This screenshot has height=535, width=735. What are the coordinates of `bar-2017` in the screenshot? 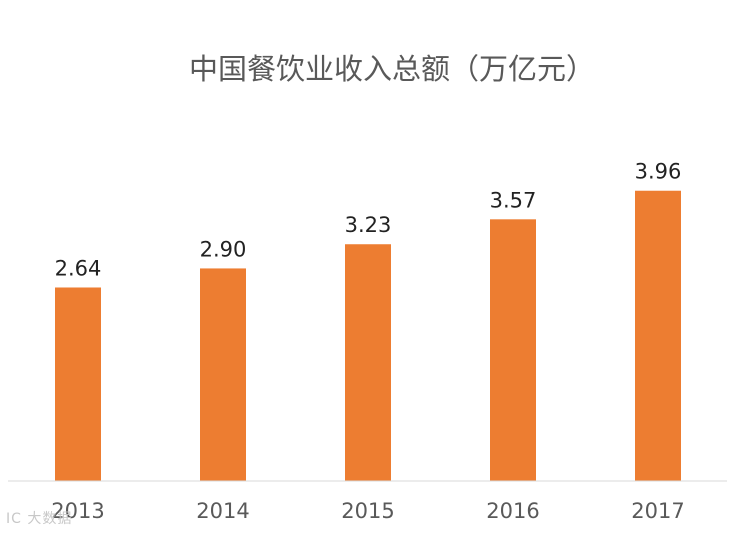 It's located at (658, 335).